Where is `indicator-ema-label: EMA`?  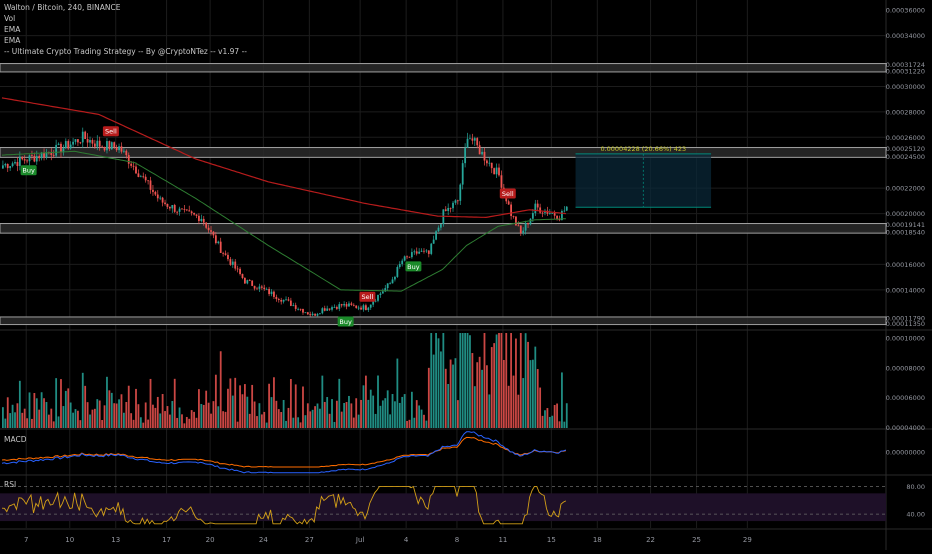 indicator-ema-label: EMA is located at coordinates (12, 29).